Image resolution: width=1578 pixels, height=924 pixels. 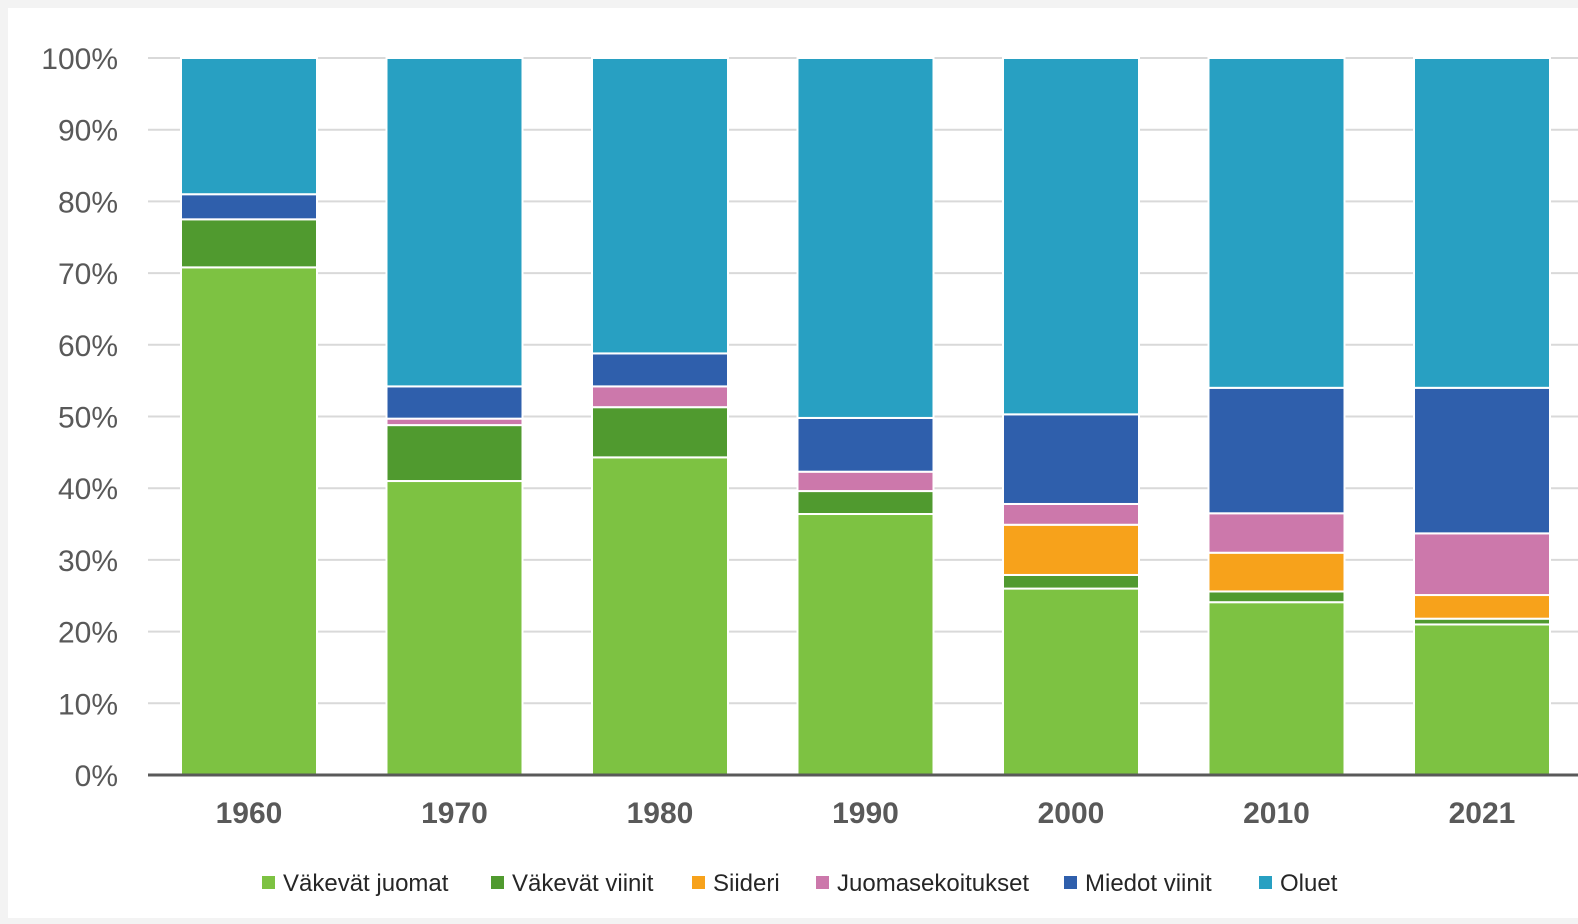 I want to click on legend-label: Väkevät juomat, so click(x=366, y=883).